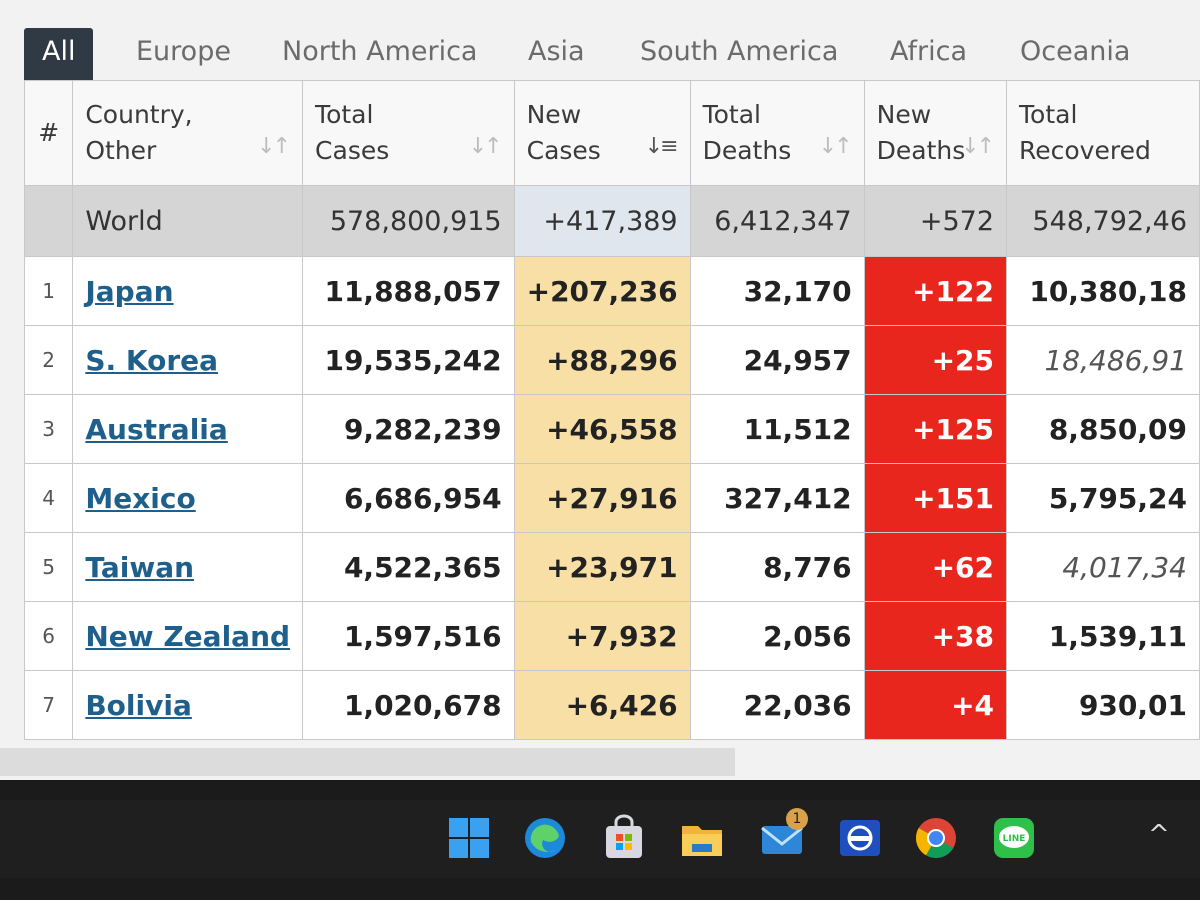 The height and width of the screenshot is (900, 1200). Describe the element at coordinates (602, 498) in the screenshot. I see `new-cases-cell: +27,916` at that location.